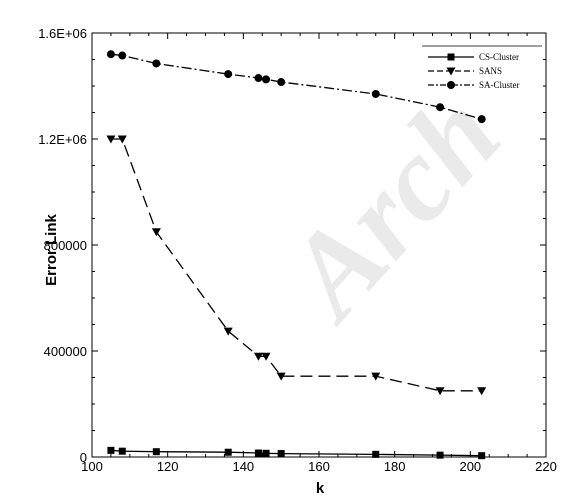 The height and width of the screenshot is (501, 562). What do you see at coordinates (168, 466) in the screenshot?
I see `x-tick-label: 120` at bounding box center [168, 466].